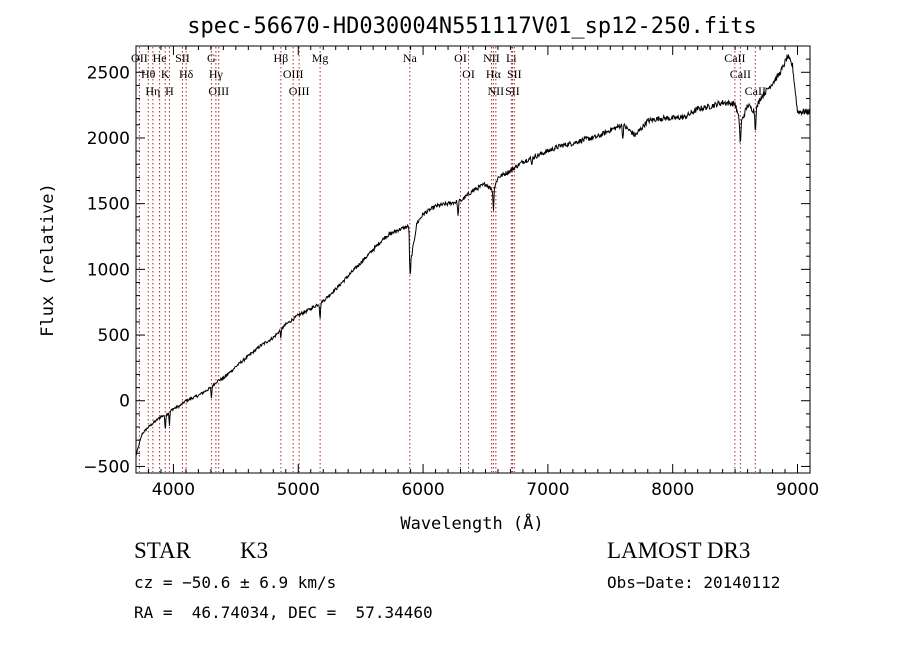 This screenshot has height=649, width=900. What do you see at coordinates (152, 91) in the screenshot?
I see `line-marker-label: Hη` at bounding box center [152, 91].